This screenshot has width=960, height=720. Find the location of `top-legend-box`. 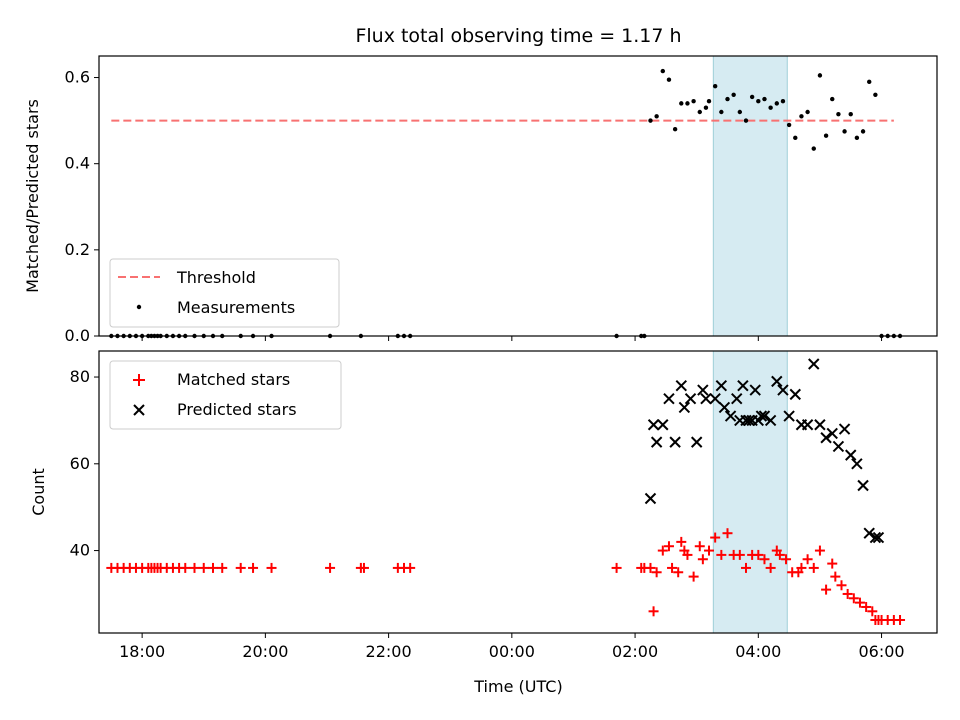

top-legend-box is located at coordinates (224, 293).